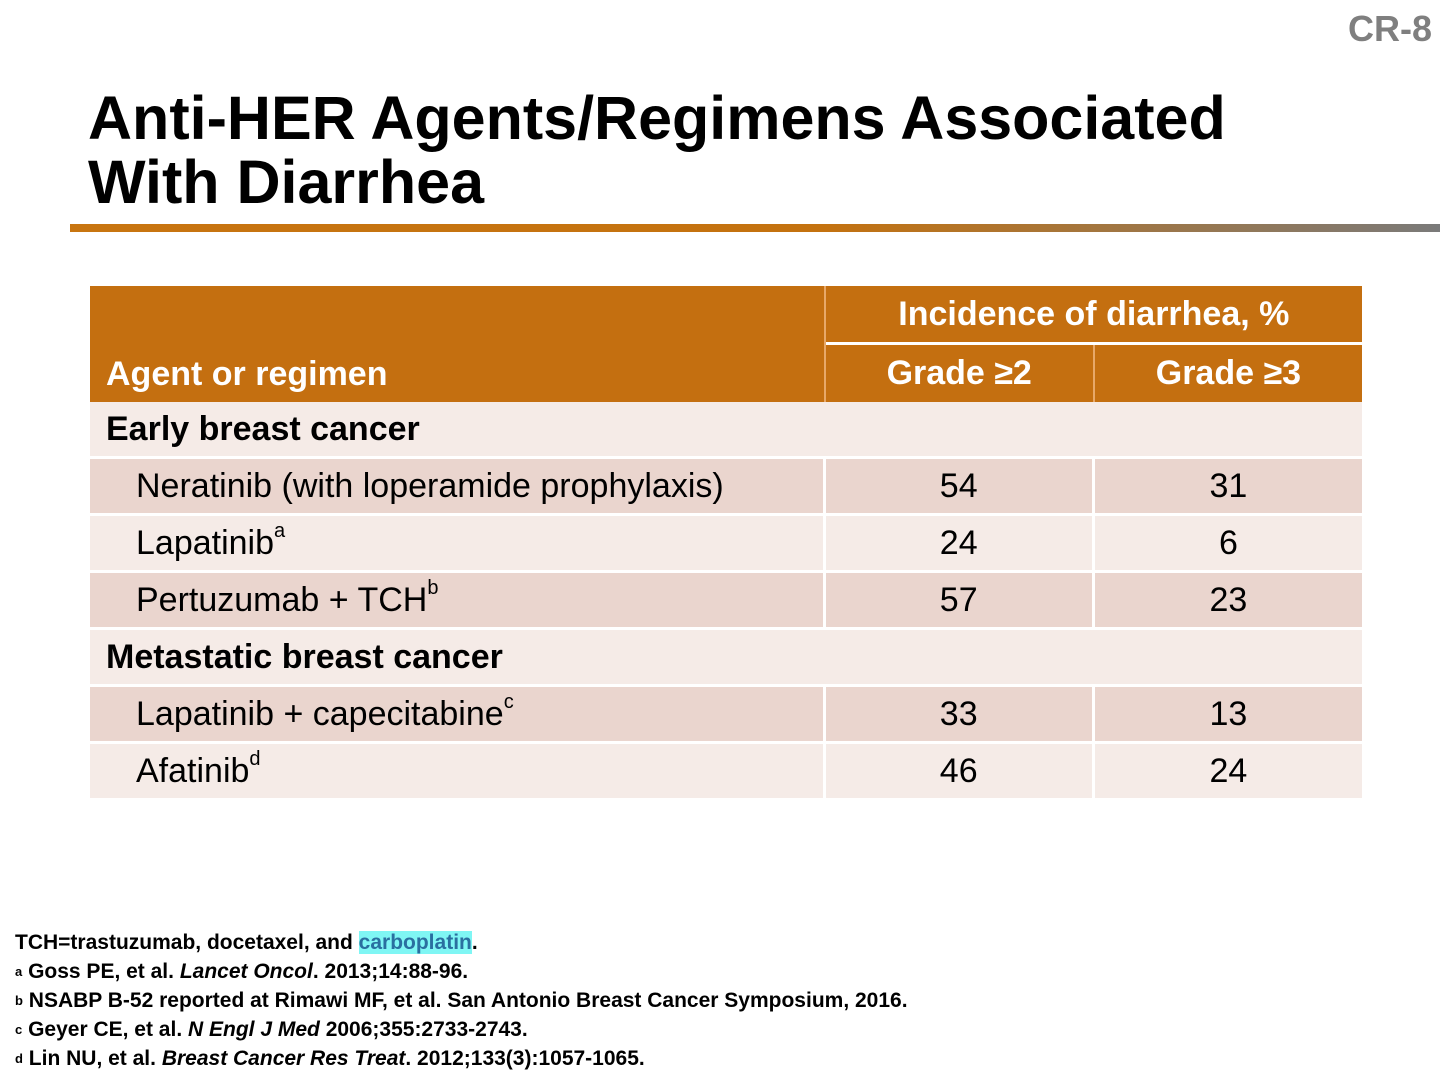 Image resolution: width=1440 pixels, height=1080 pixels. What do you see at coordinates (280, 530) in the screenshot?
I see `footnote-marker: a` at bounding box center [280, 530].